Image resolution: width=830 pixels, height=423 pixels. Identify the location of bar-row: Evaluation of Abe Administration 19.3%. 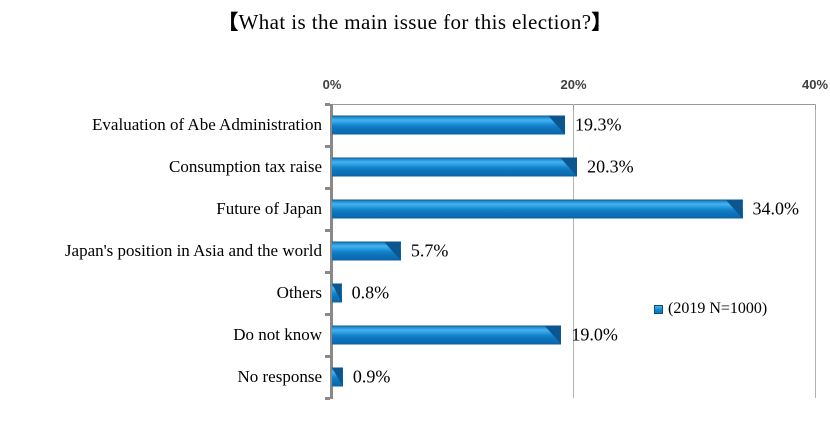
(415, 125).